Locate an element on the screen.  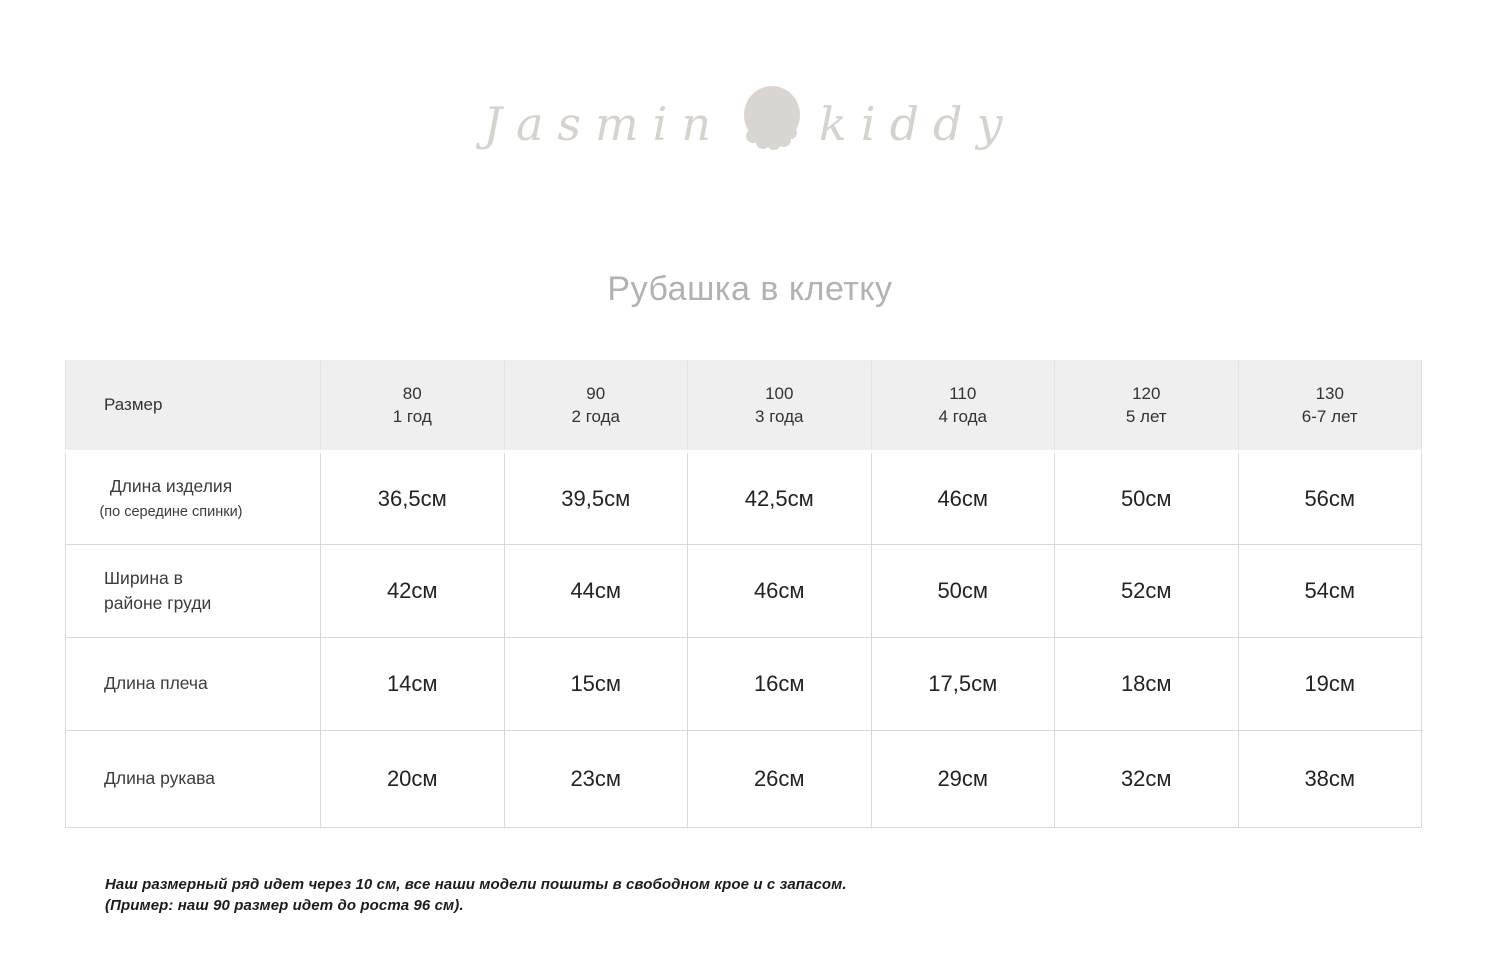
measurement-cell: 42,5см is located at coordinates (779, 498).